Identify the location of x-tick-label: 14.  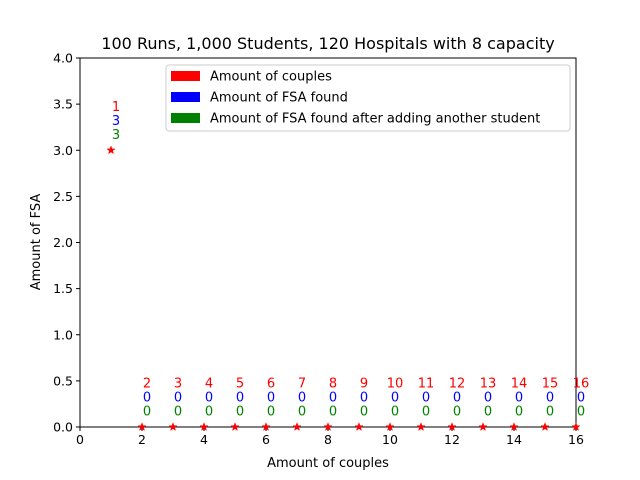
(514, 439).